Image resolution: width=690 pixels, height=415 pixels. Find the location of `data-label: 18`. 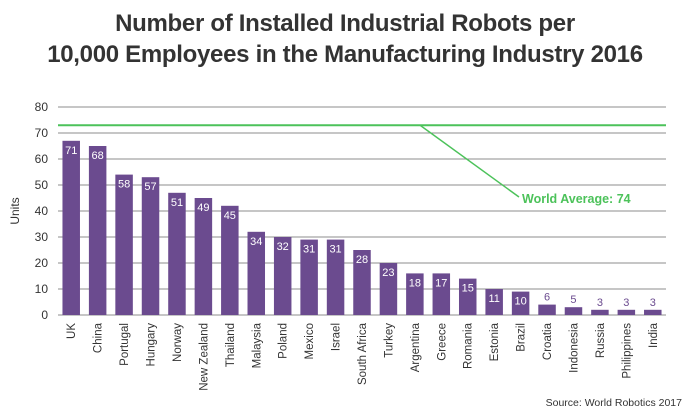

data-label: 18 is located at coordinates (415, 283).